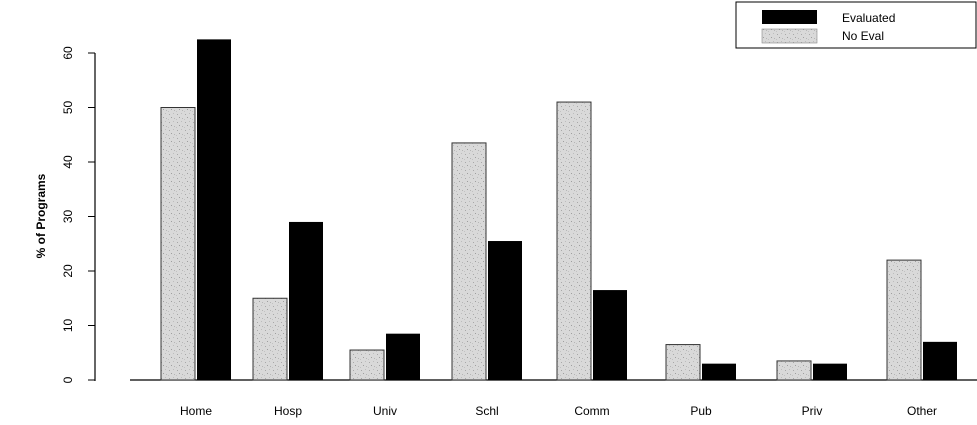 Image resolution: width=977 pixels, height=425 pixels. I want to click on bar-no-eval-home, so click(178, 244).